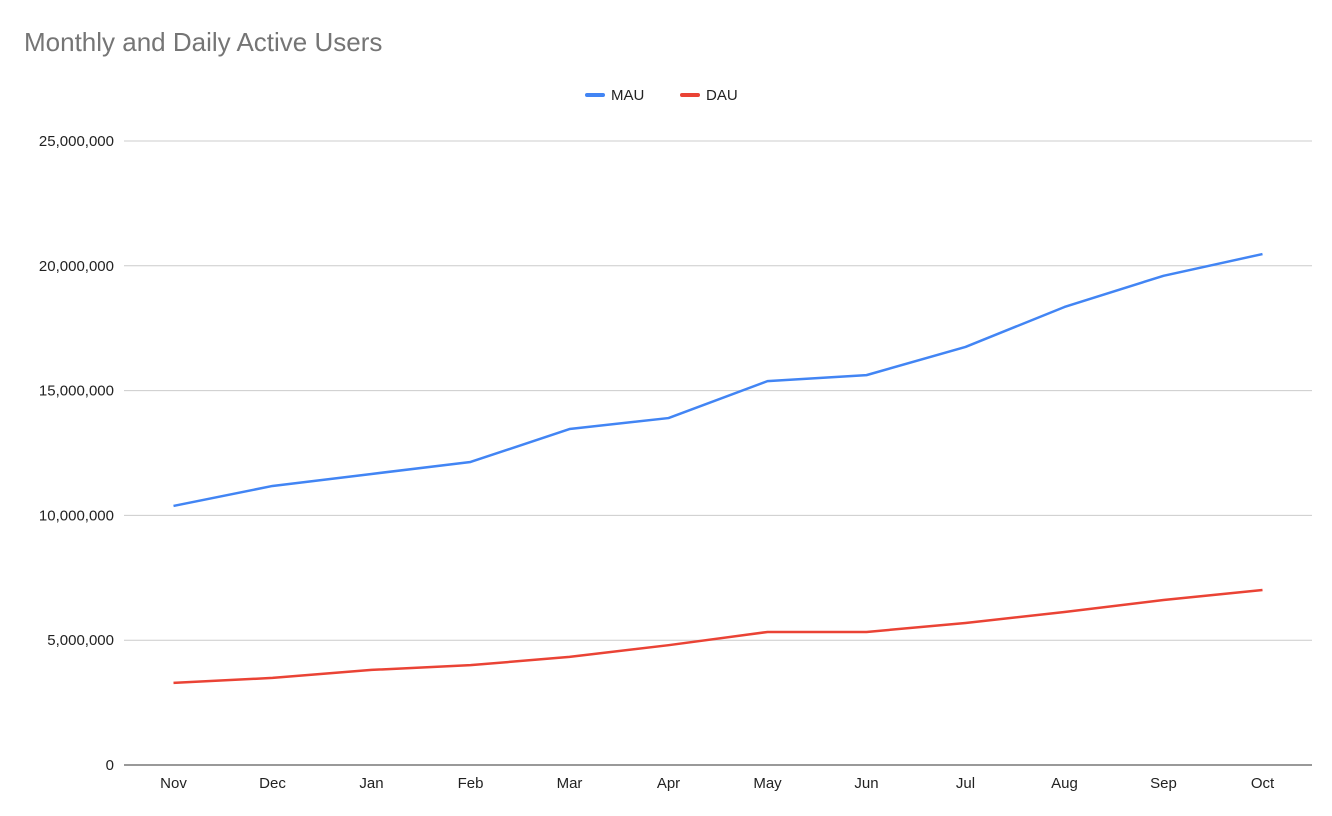  What do you see at coordinates (76, 266) in the screenshot?
I see `y-tick-label: 20,000,000` at bounding box center [76, 266].